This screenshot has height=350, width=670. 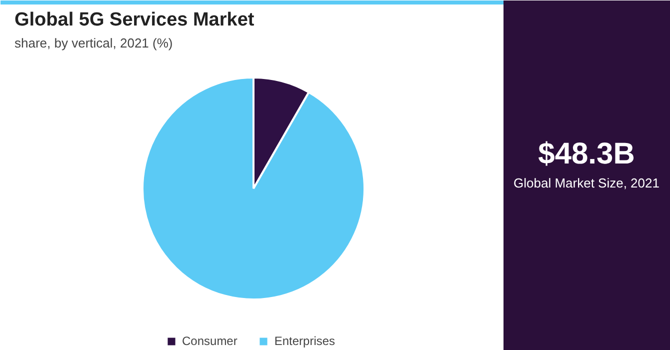 What do you see at coordinates (586, 154) in the screenshot?
I see `text: $48.3B` at bounding box center [586, 154].